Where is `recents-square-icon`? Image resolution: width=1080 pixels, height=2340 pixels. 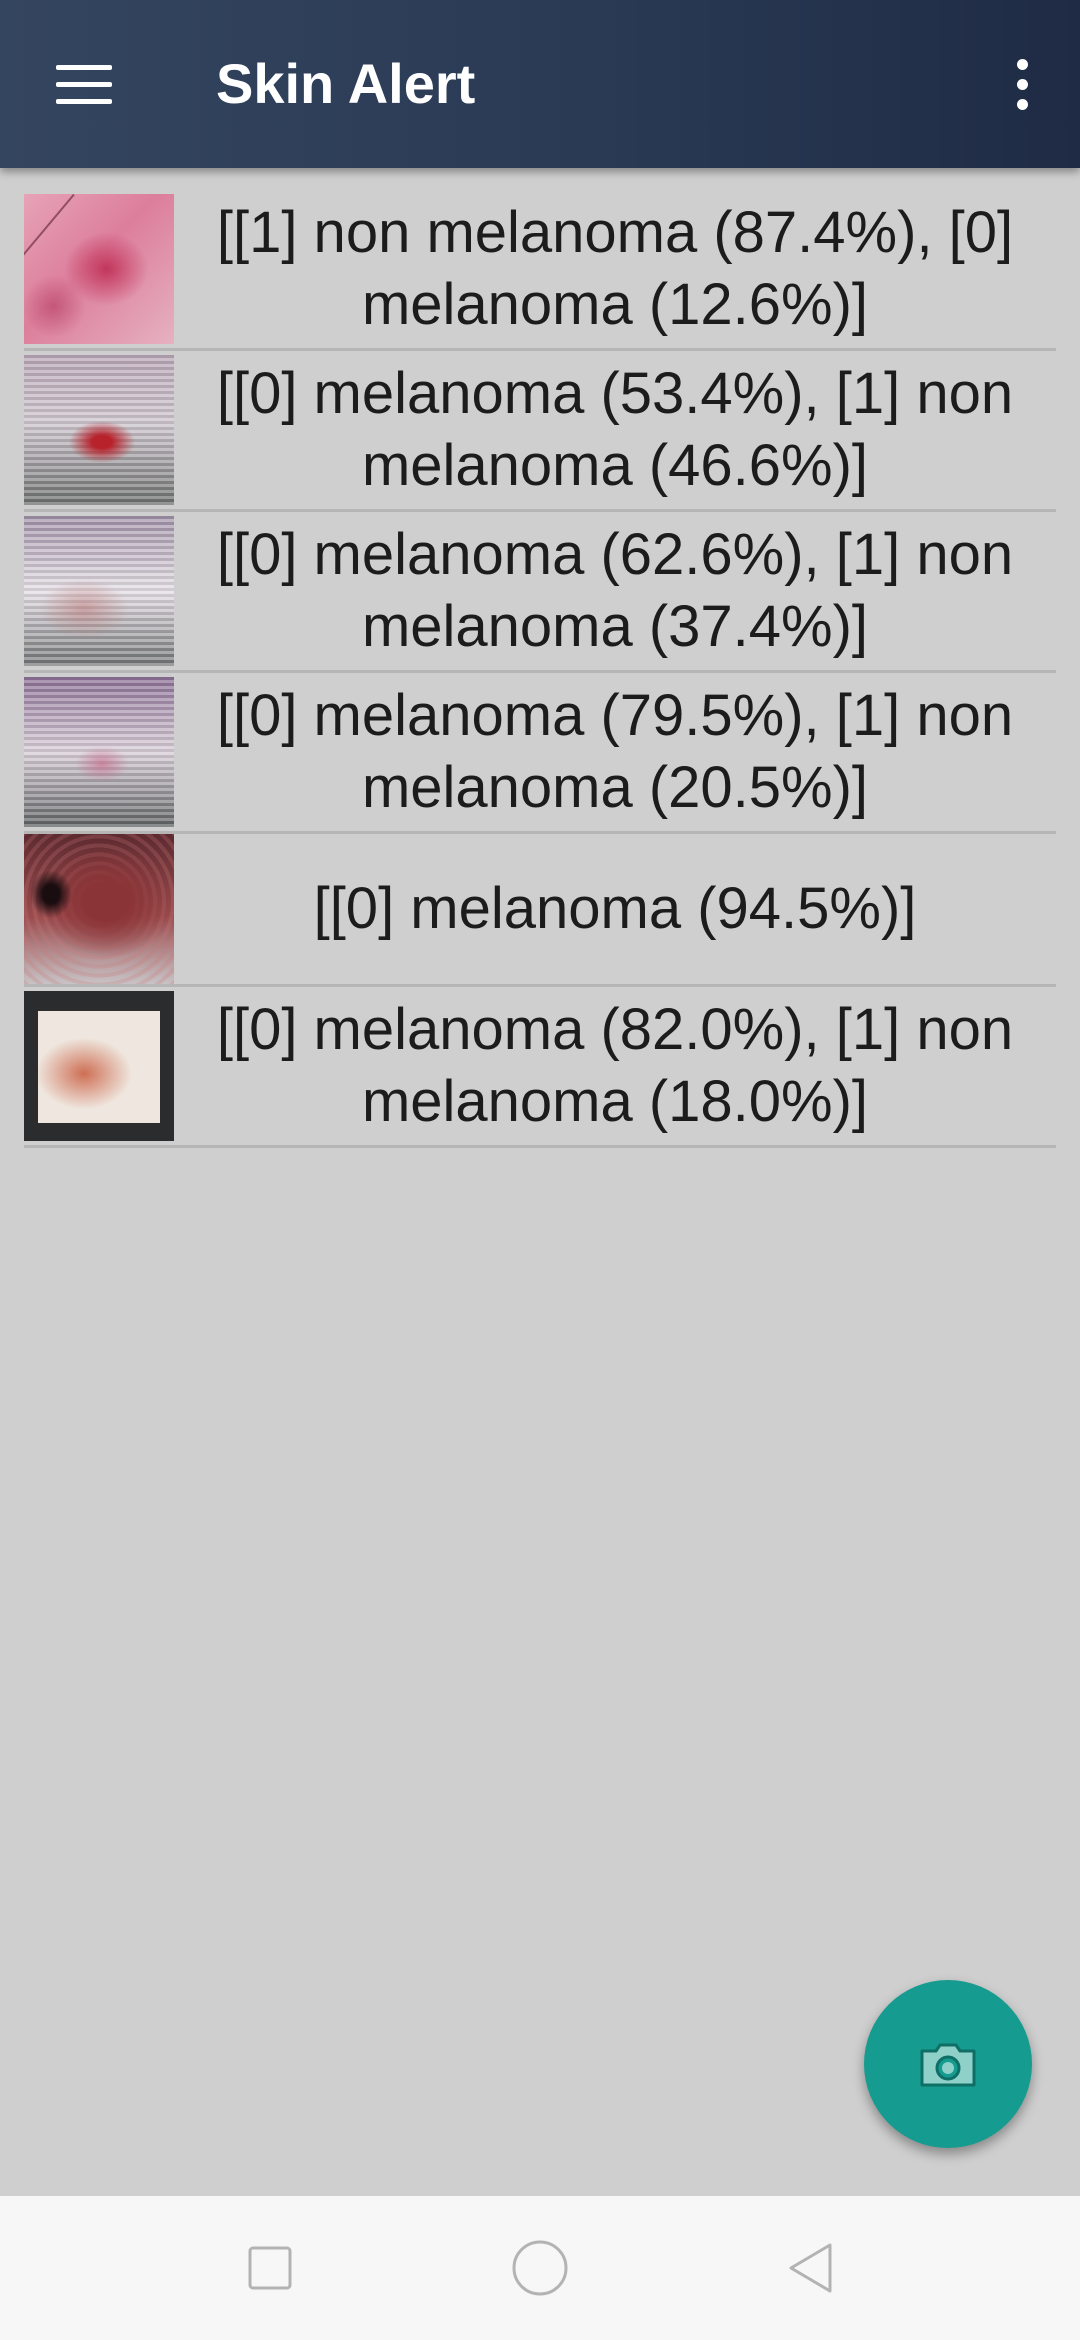
recents-square-icon is located at coordinates (270, 2268).